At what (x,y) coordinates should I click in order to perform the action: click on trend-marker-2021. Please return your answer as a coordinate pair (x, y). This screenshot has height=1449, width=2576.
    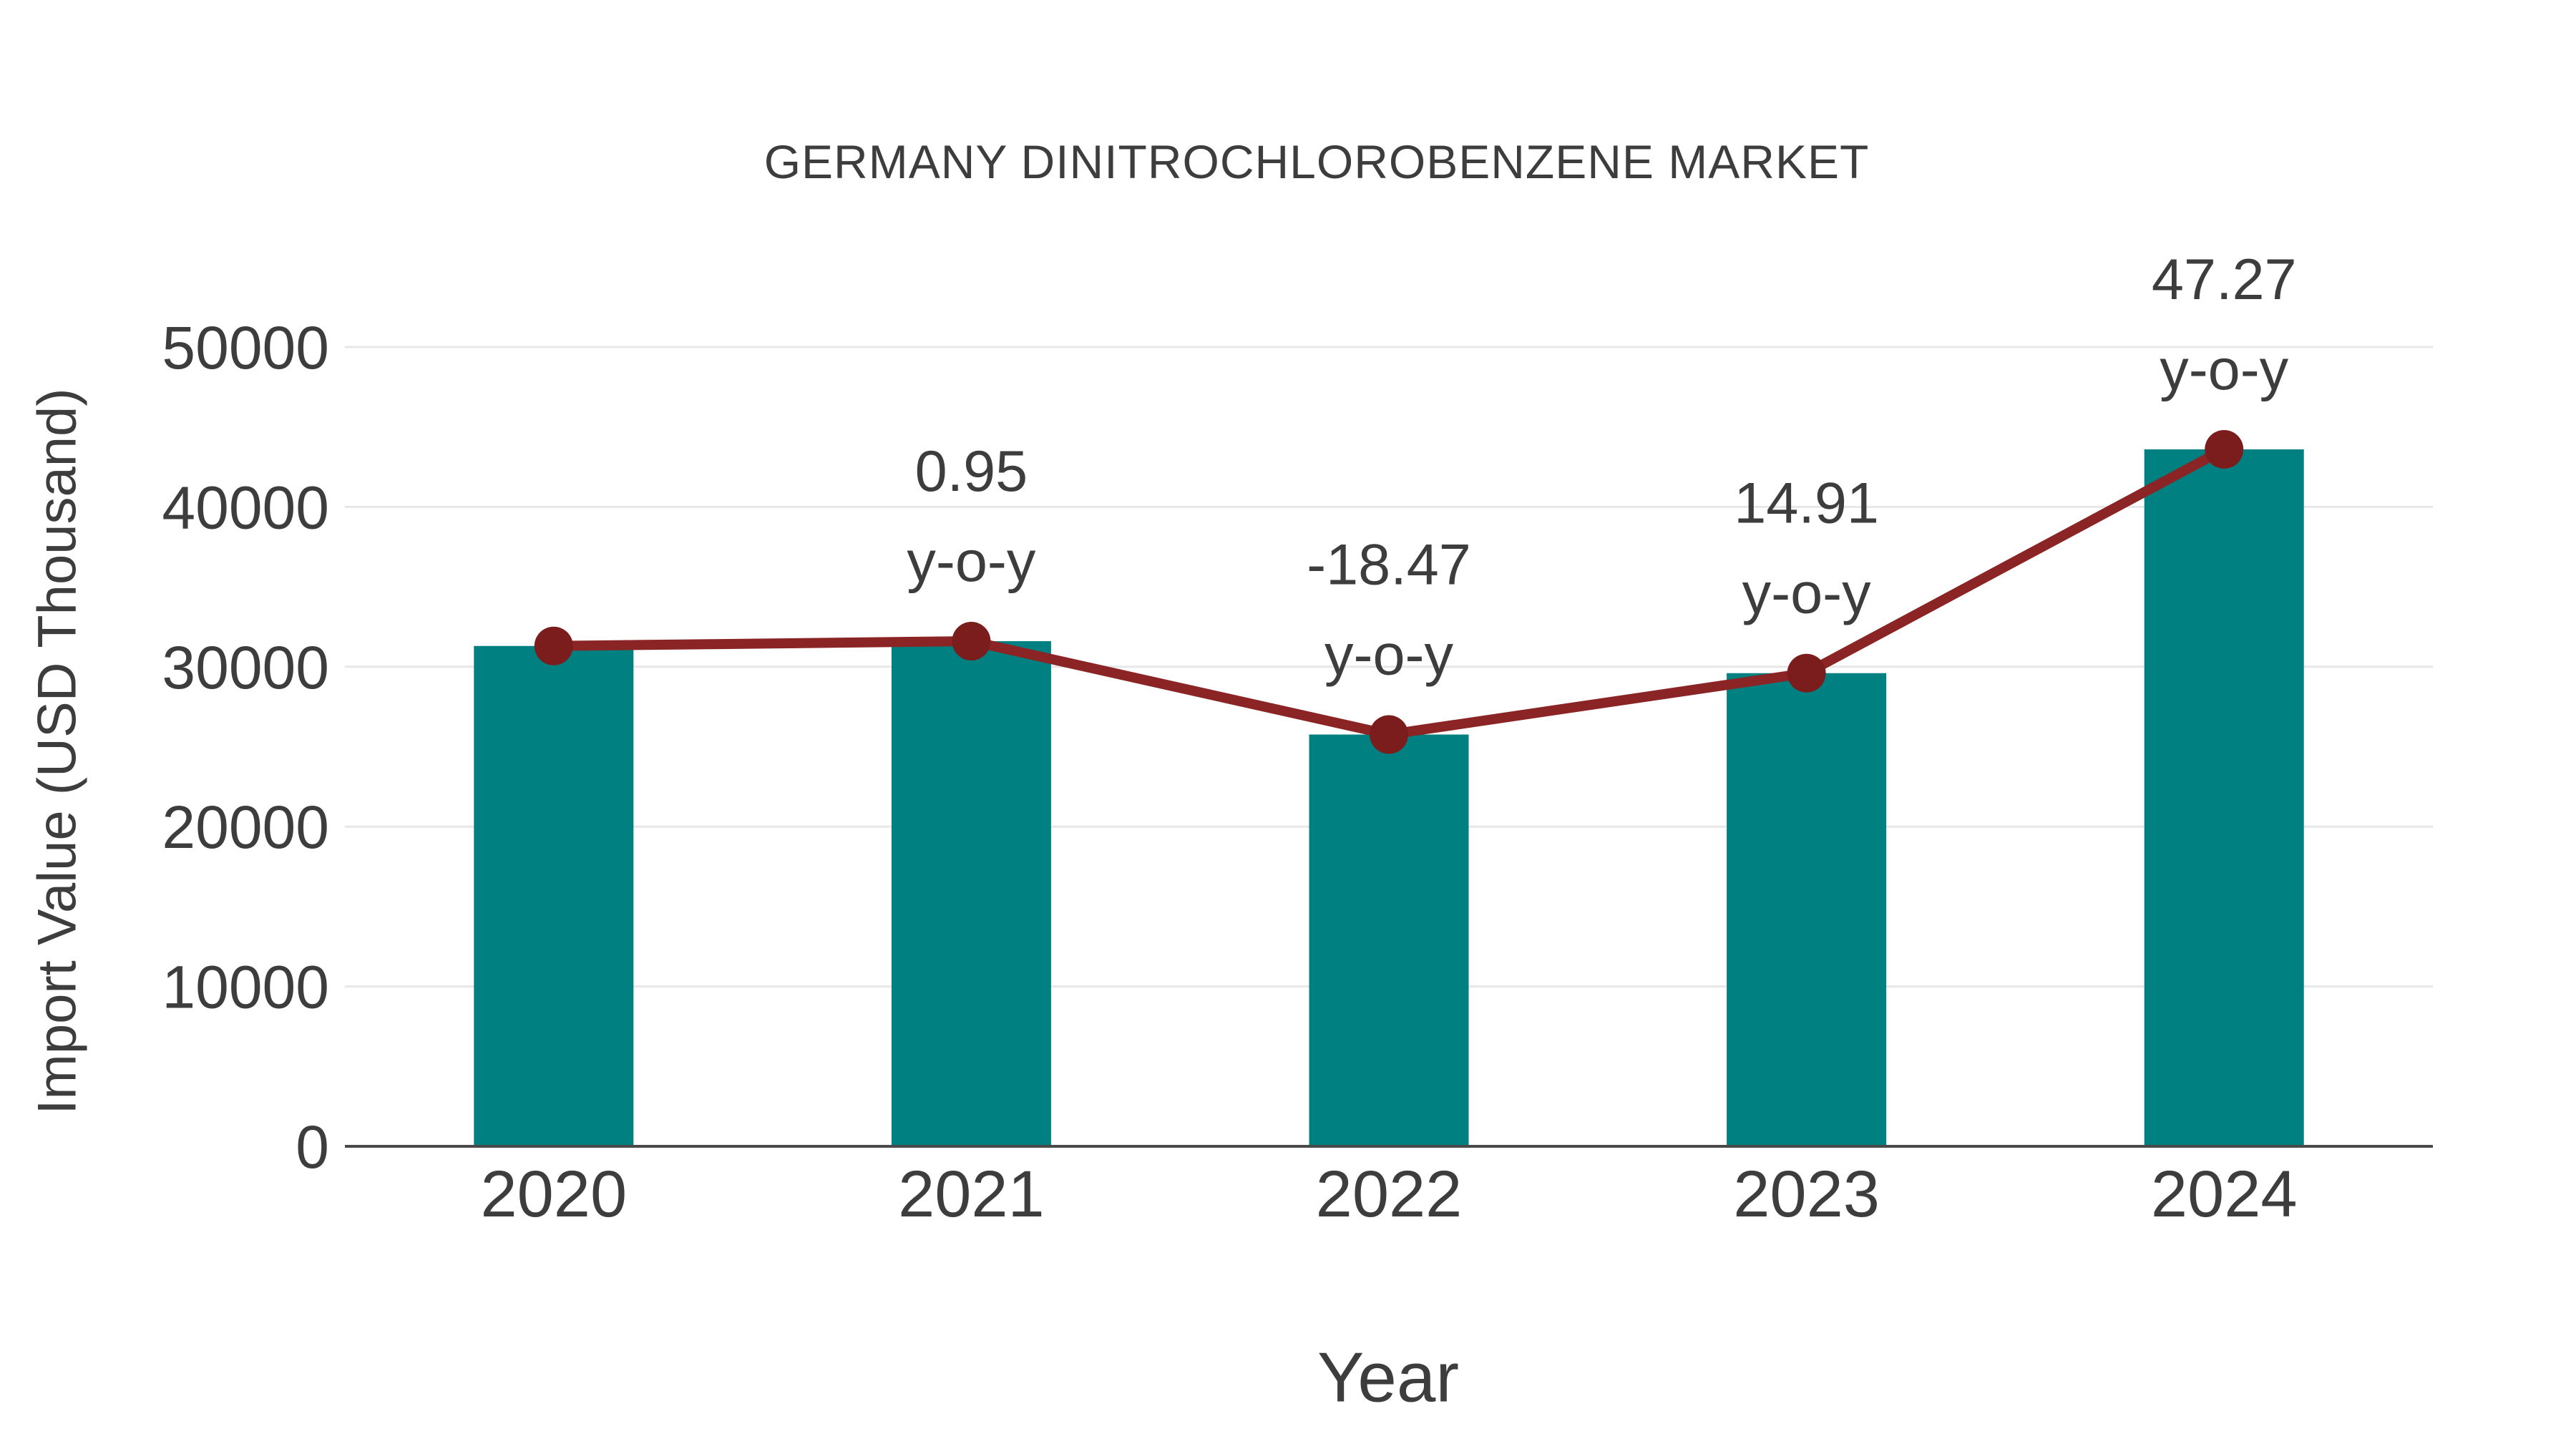
    Looking at the image, I should click on (971, 641).